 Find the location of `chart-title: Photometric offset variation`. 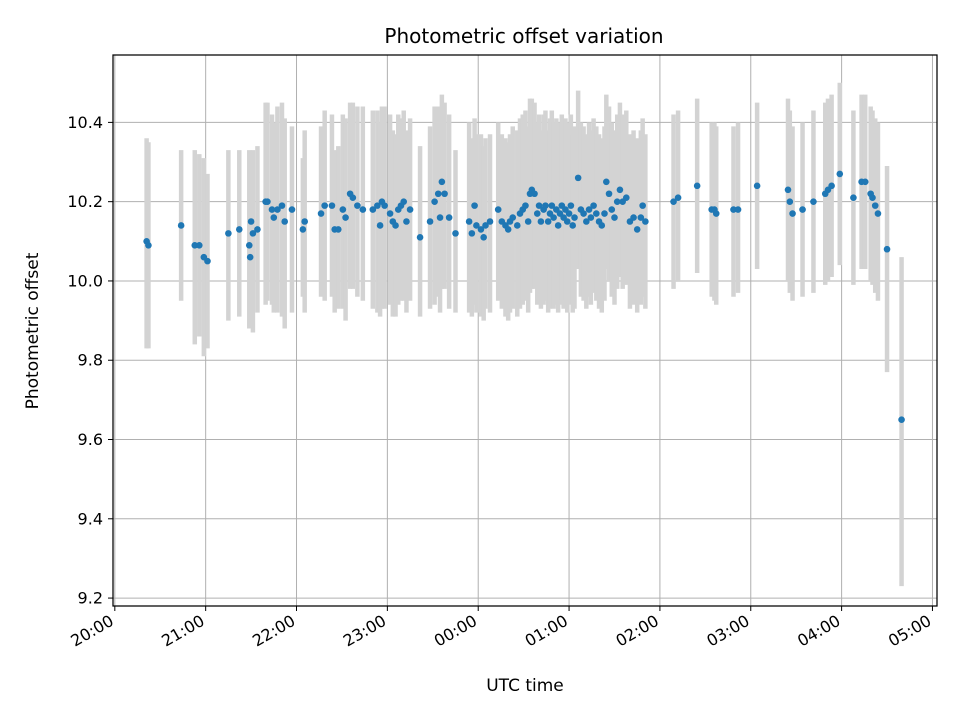

chart-title: Photometric offset variation is located at coordinates (523, 36).